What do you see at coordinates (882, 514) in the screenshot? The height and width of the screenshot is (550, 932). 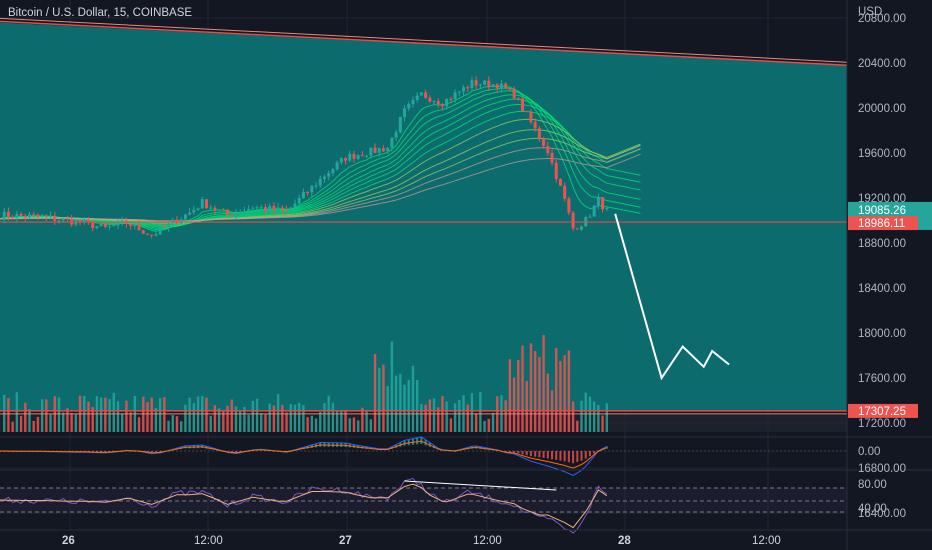 I see `price-tick-label: 16400.00` at bounding box center [882, 514].